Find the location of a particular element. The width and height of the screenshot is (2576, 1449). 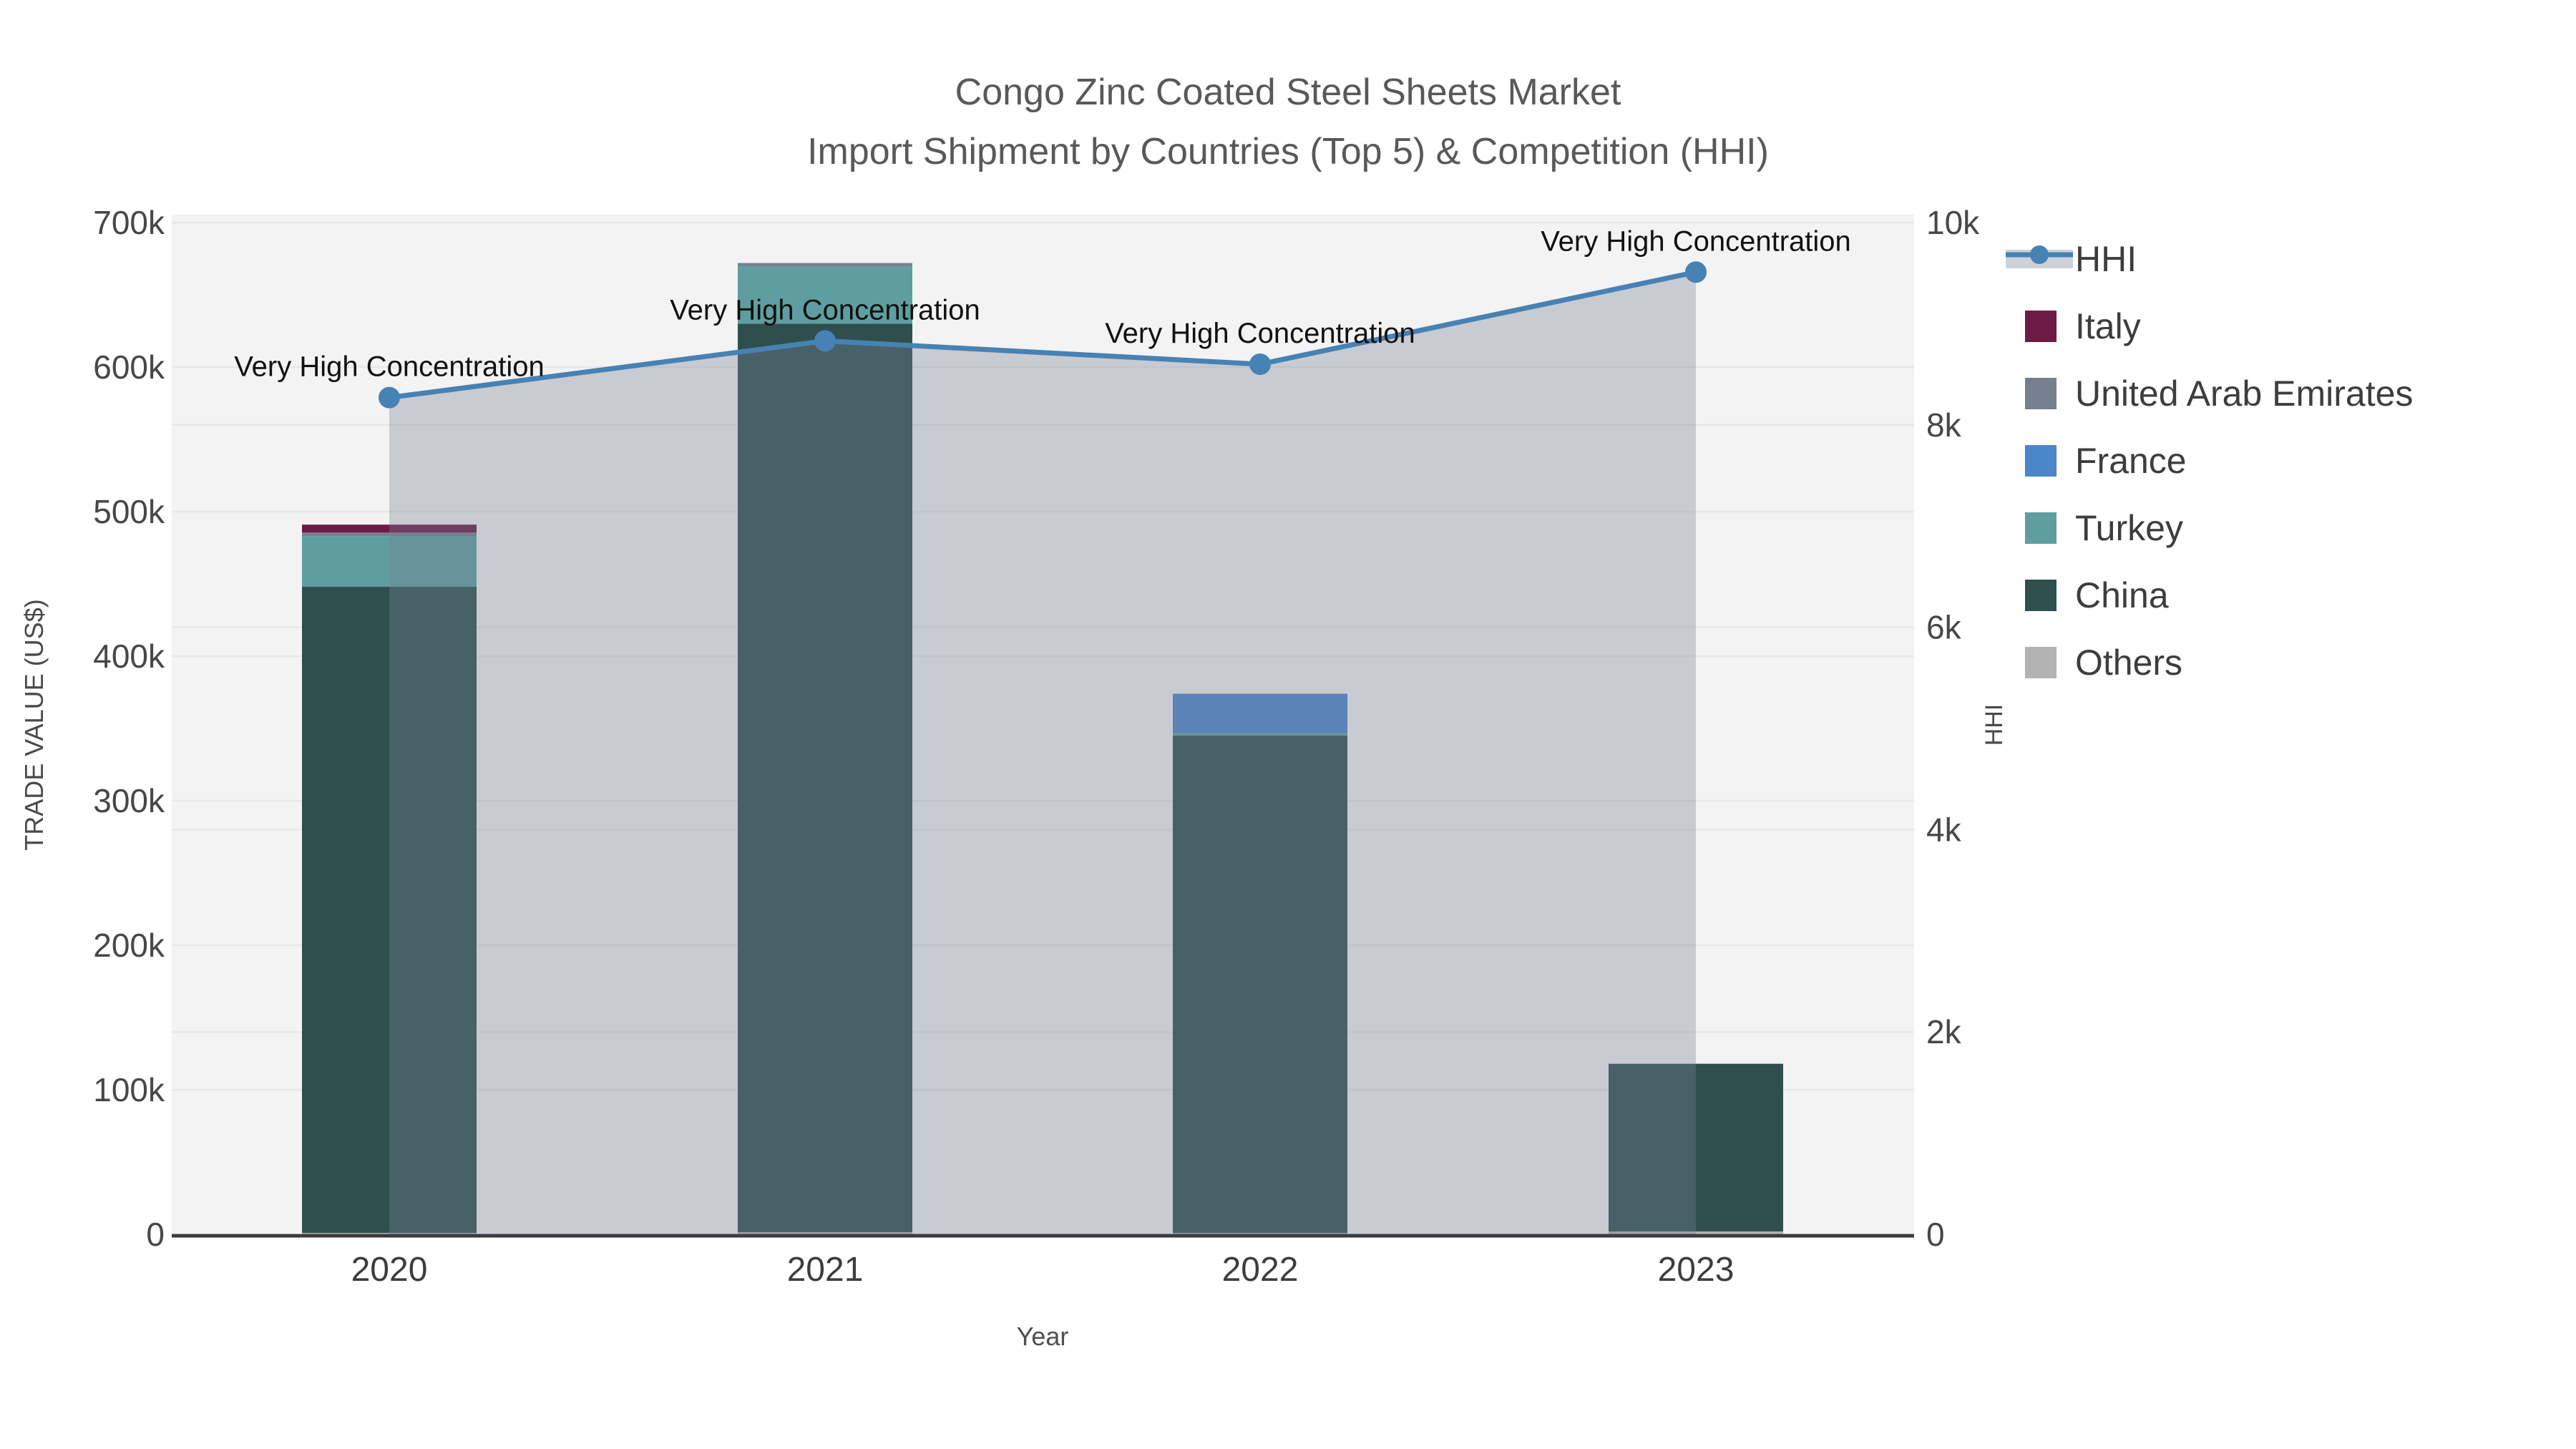

x-axis-title: Year is located at coordinates (1043, 1336).